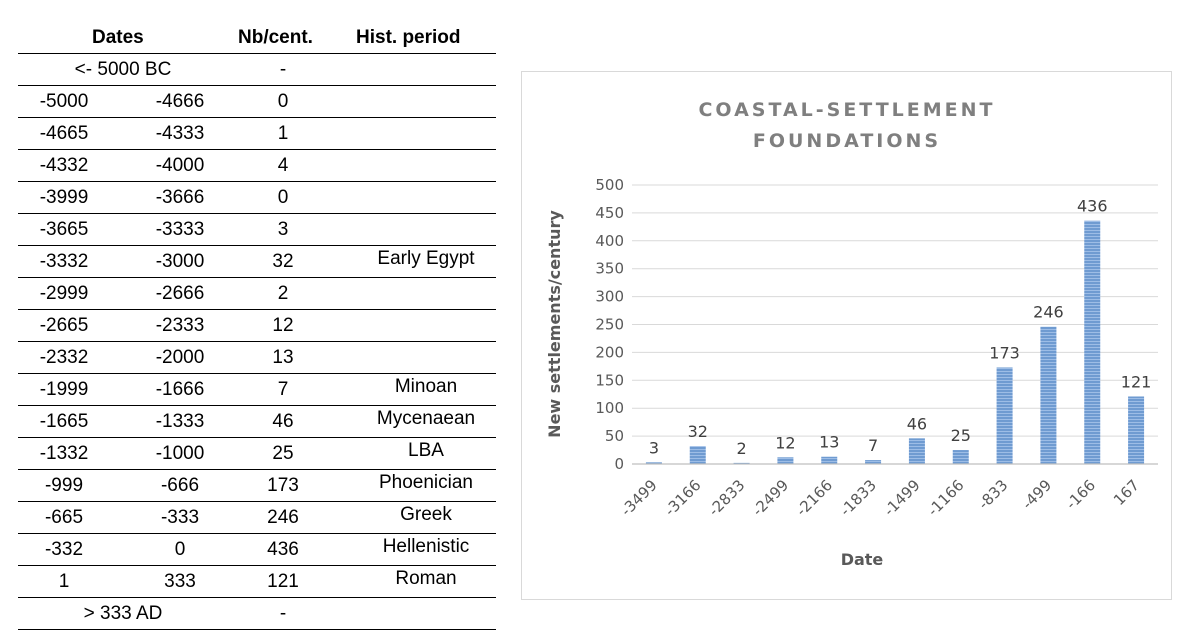 This screenshot has width=1200, height=638. I want to click on y-tick-label: 100, so click(609, 408).